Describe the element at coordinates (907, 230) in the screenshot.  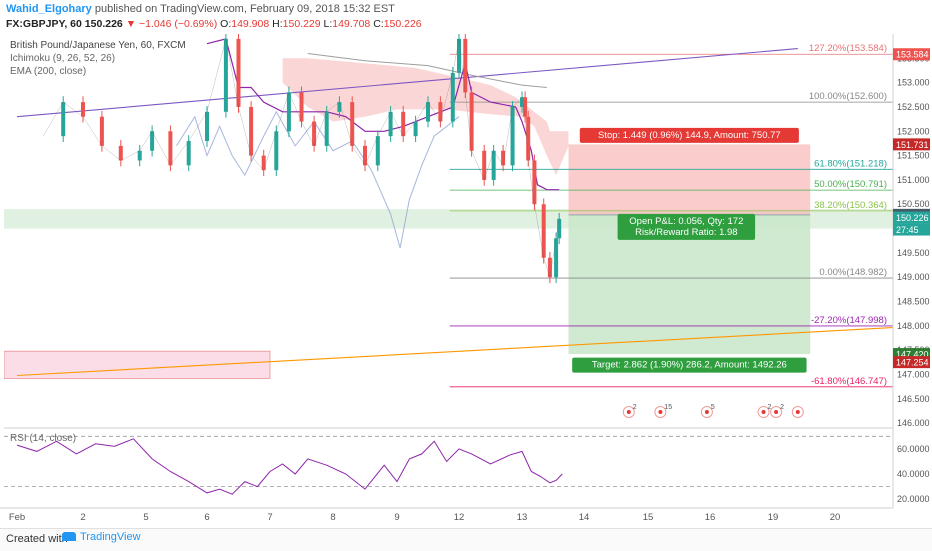
I see `price-tag-4: 27:45` at that location.